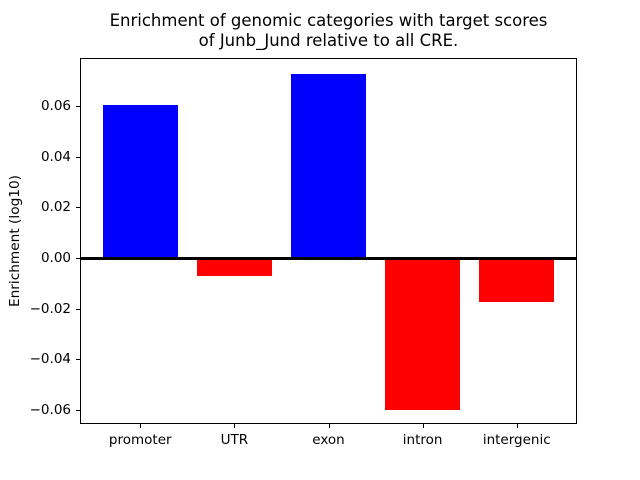 The width and height of the screenshot is (640, 480). I want to click on x-tick-mark-intron, so click(423, 426).